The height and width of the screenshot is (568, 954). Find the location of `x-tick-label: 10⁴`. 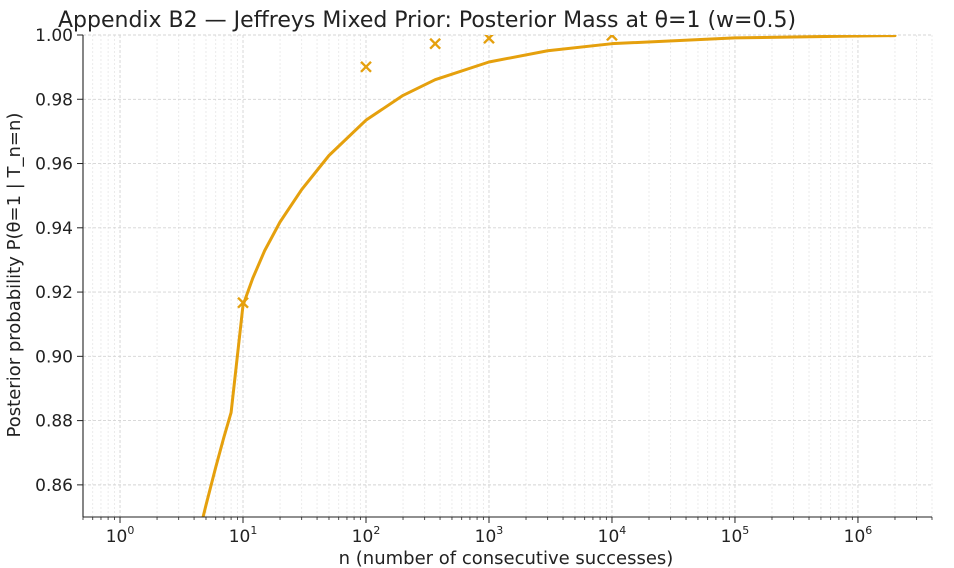

x-tick-label: 10⁴ is located at coordinates (612, 535).